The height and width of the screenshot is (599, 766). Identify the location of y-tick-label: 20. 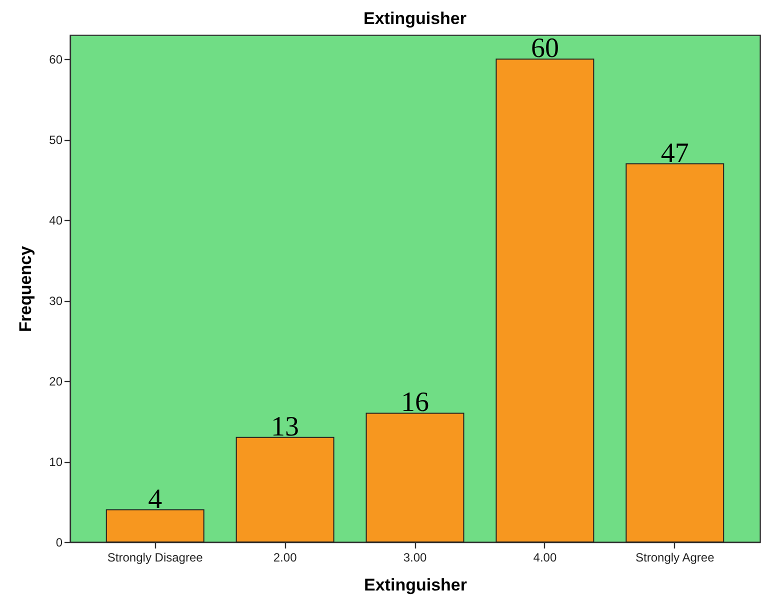
(56, 381).